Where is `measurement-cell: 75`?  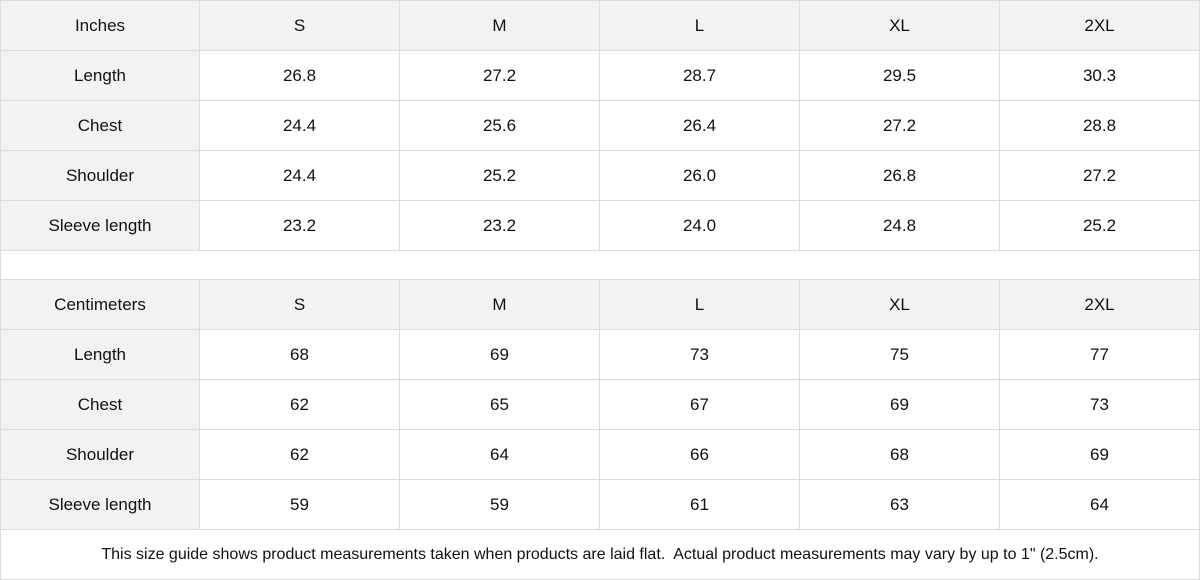
measurement-cell: 75 is located at coordinates (900, 355).